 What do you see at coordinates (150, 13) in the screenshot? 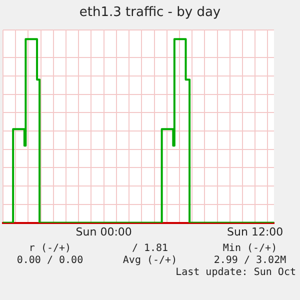
I see `chart-title: eth1.3 traffic - by day` at bounding box center [150, 13].